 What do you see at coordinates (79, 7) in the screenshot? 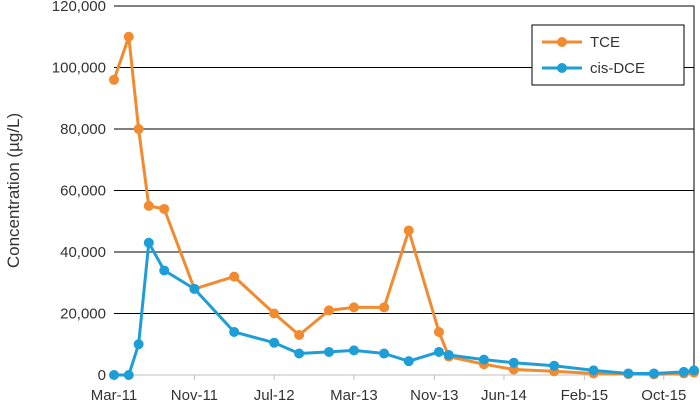
I see `y-tick-label: 120,000` at bounding box center [79, 7].